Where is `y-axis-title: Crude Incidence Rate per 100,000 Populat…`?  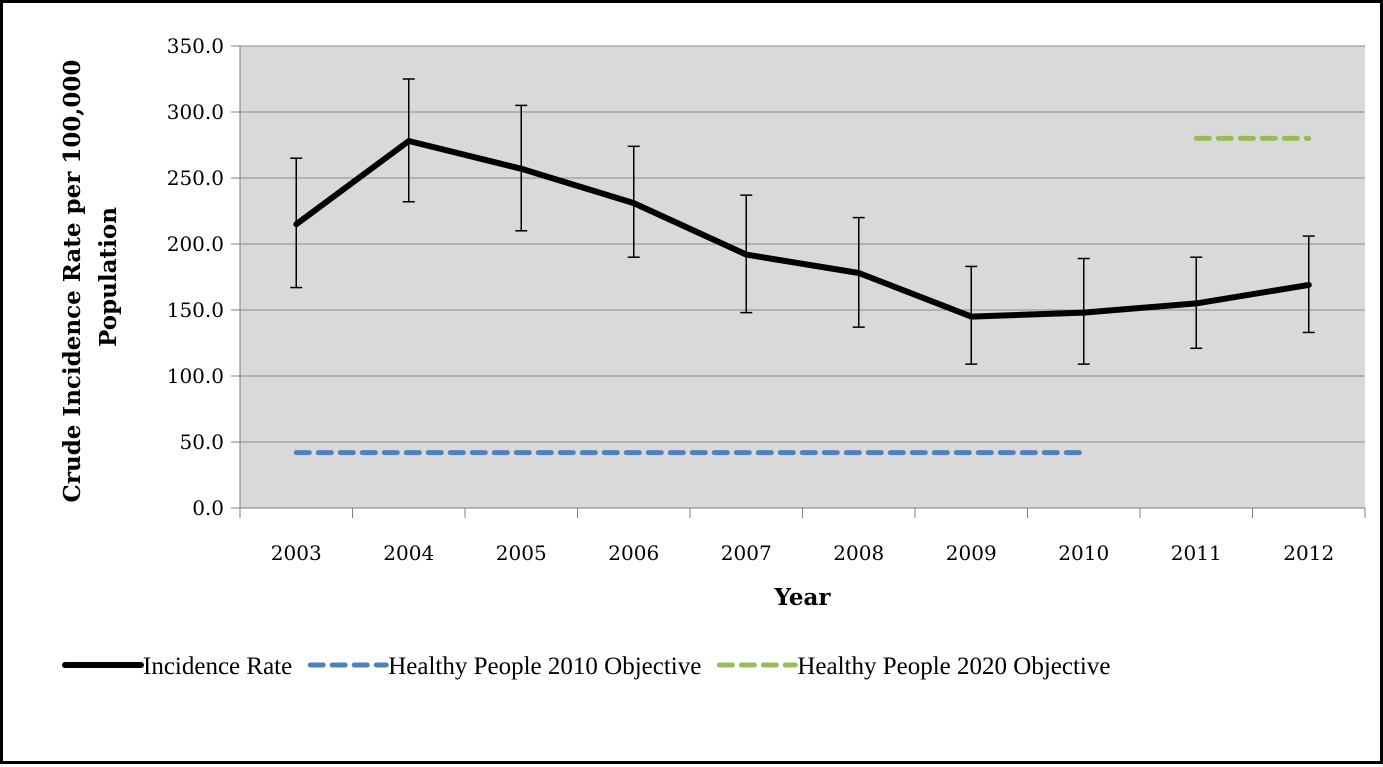
y-axis-title: Crude Incidence Rate per 100,000 Populat… is located at coordinates (90, 277).